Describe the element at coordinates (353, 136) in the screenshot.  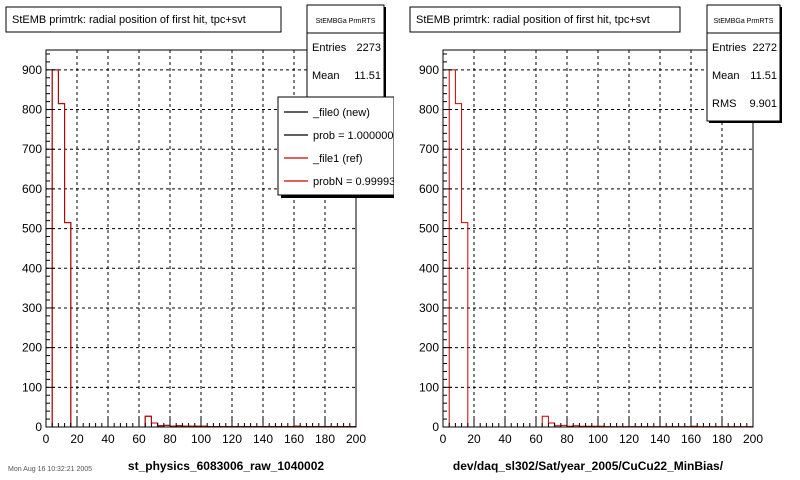
I see `legend-entry-label: prob = 1.000000` at that location.